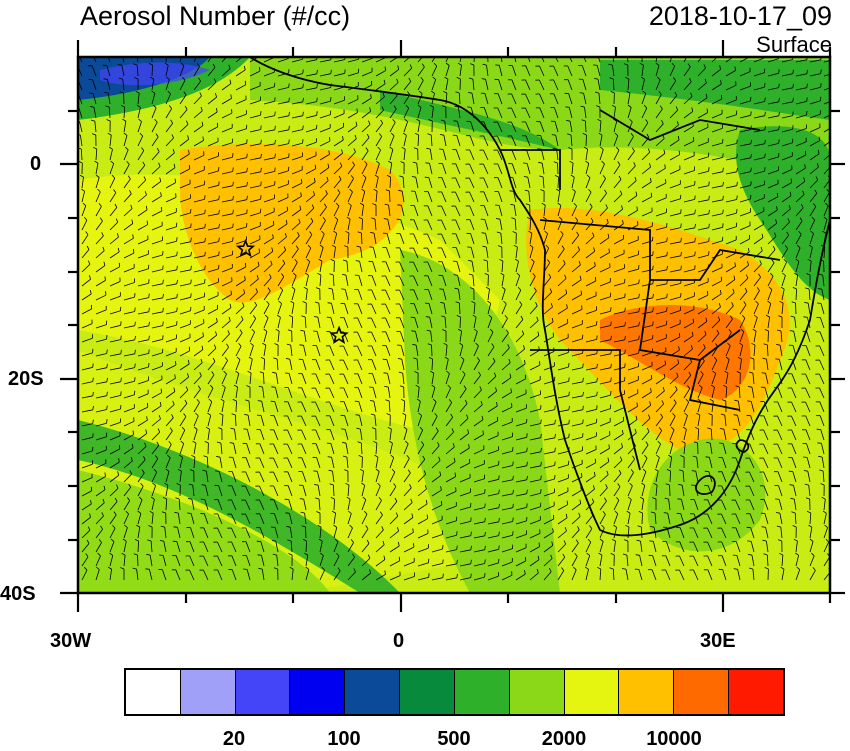  Describe the element at coordinates (453, 739) in the screenshot. I see `colorbar-label-500: 500` at that location.